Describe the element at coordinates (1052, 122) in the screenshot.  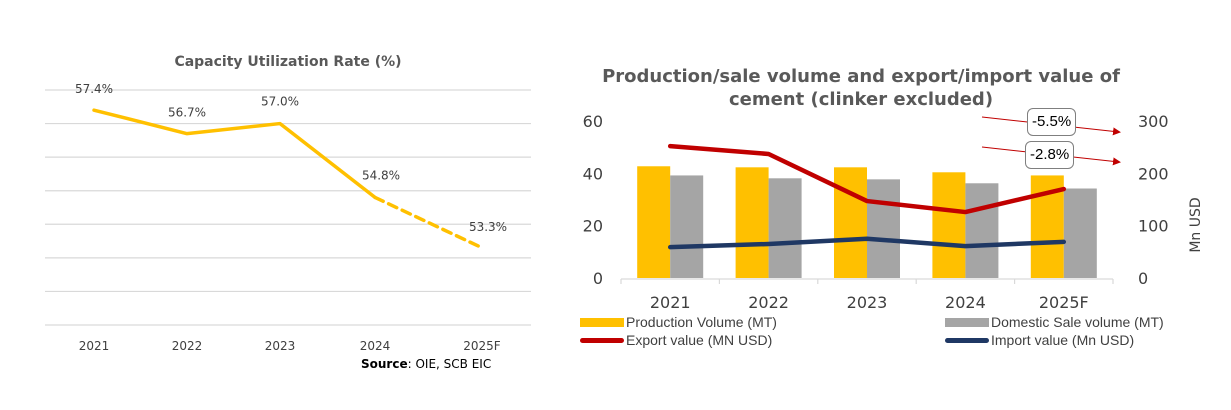
I see `annotation-callout-export: -5.5%` at that location.